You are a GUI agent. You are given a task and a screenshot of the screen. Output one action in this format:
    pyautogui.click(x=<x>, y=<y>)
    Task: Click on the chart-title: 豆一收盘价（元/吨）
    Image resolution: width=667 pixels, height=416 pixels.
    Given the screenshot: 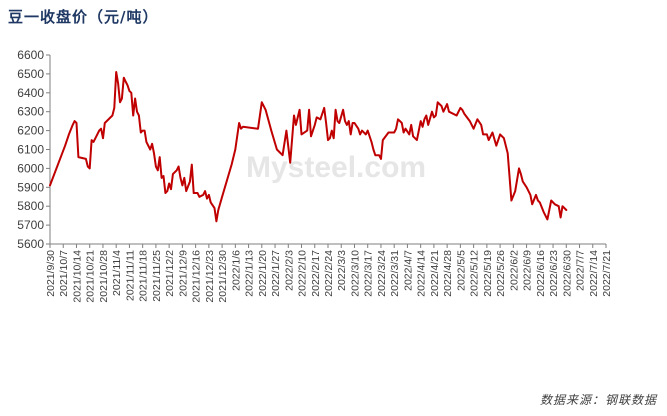 What is the action you would take?
    pyautogui.click(x=83, y=17)
    